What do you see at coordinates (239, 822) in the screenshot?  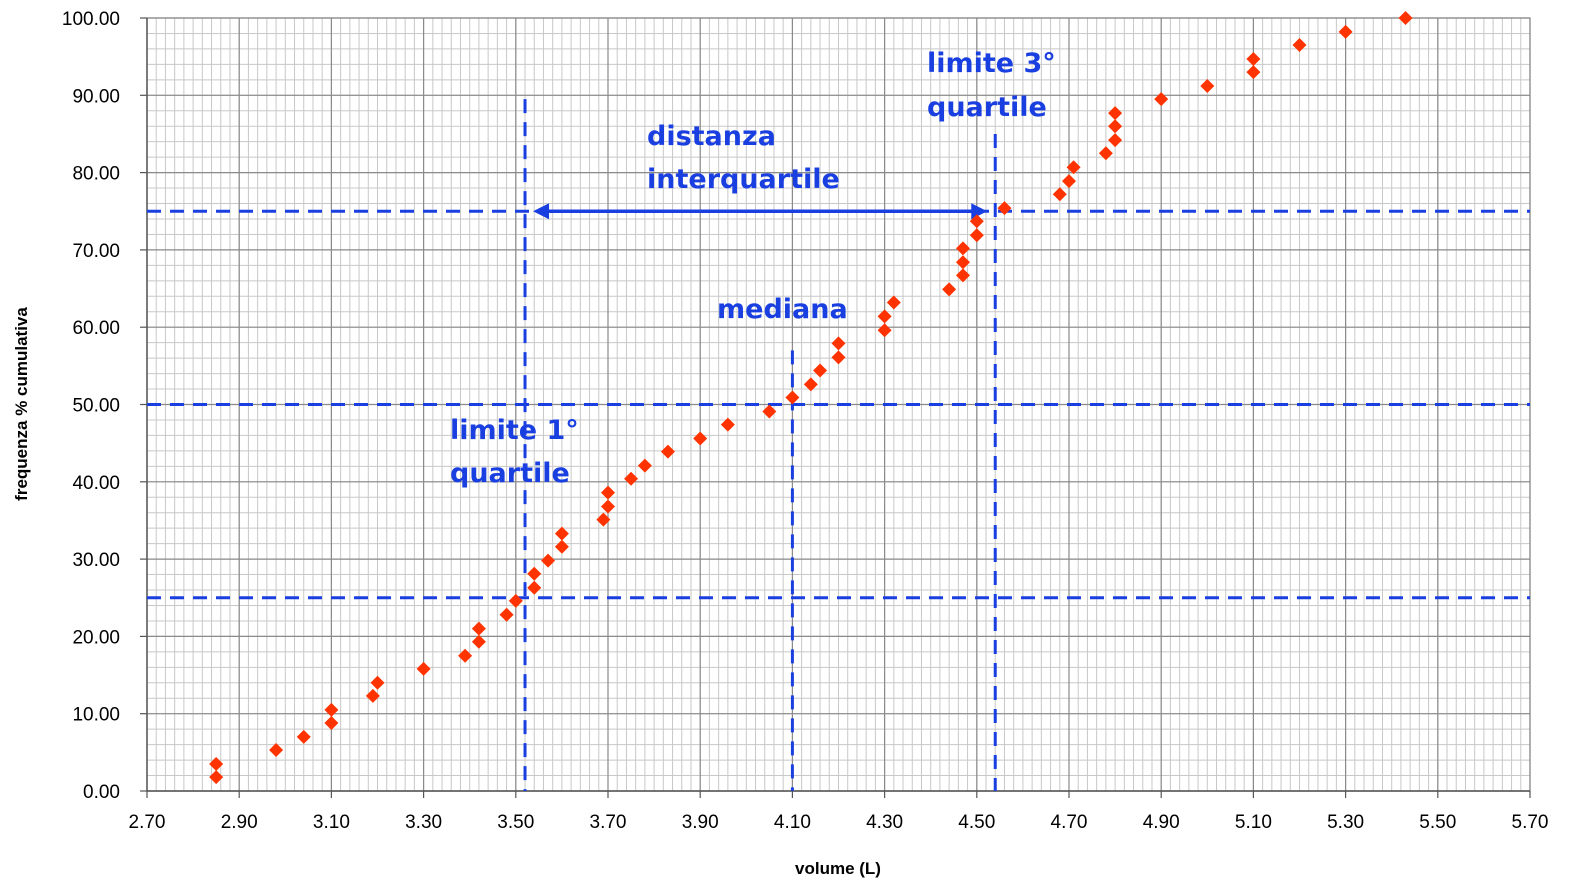 I see `x-tick-label: 2.90` at bounding box center [239, 822].